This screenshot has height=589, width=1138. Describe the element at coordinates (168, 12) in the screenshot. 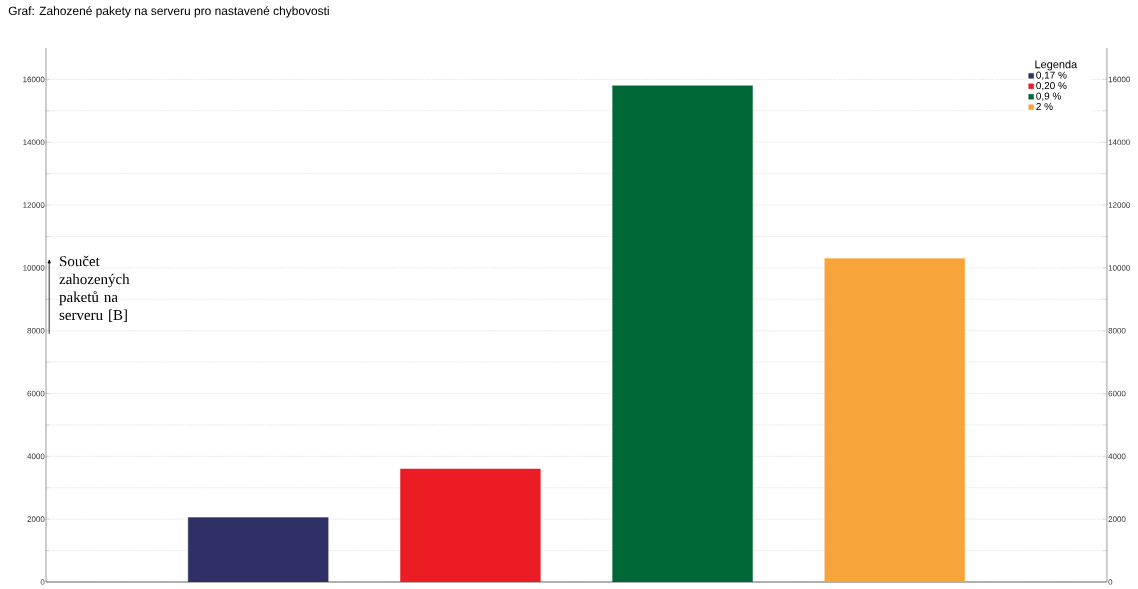

I see `chart-title: Graf: Zahozené pakety na serveru pro nastavené chybovosti` at that location.